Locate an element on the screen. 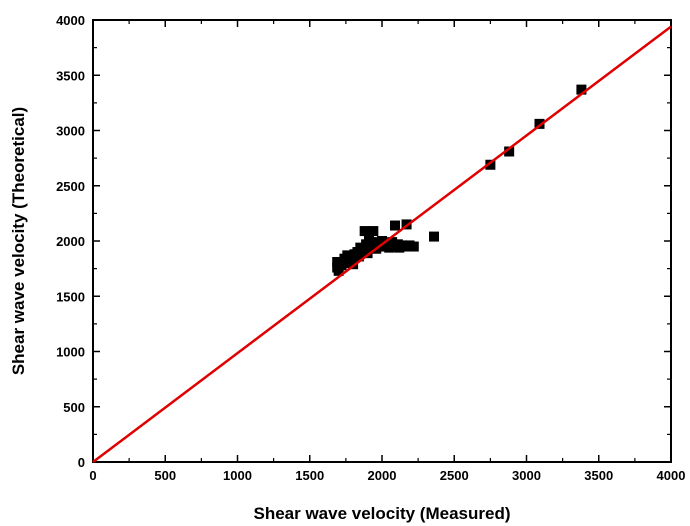 This screenshot has height=526, width=690. y-tick-label: 3500 is located at coordinates (70, 75).